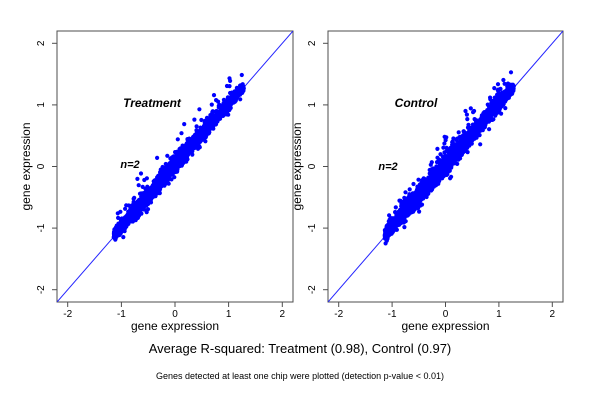  I want to click on control-x-axis-title: gene expression, so click(445, 326).